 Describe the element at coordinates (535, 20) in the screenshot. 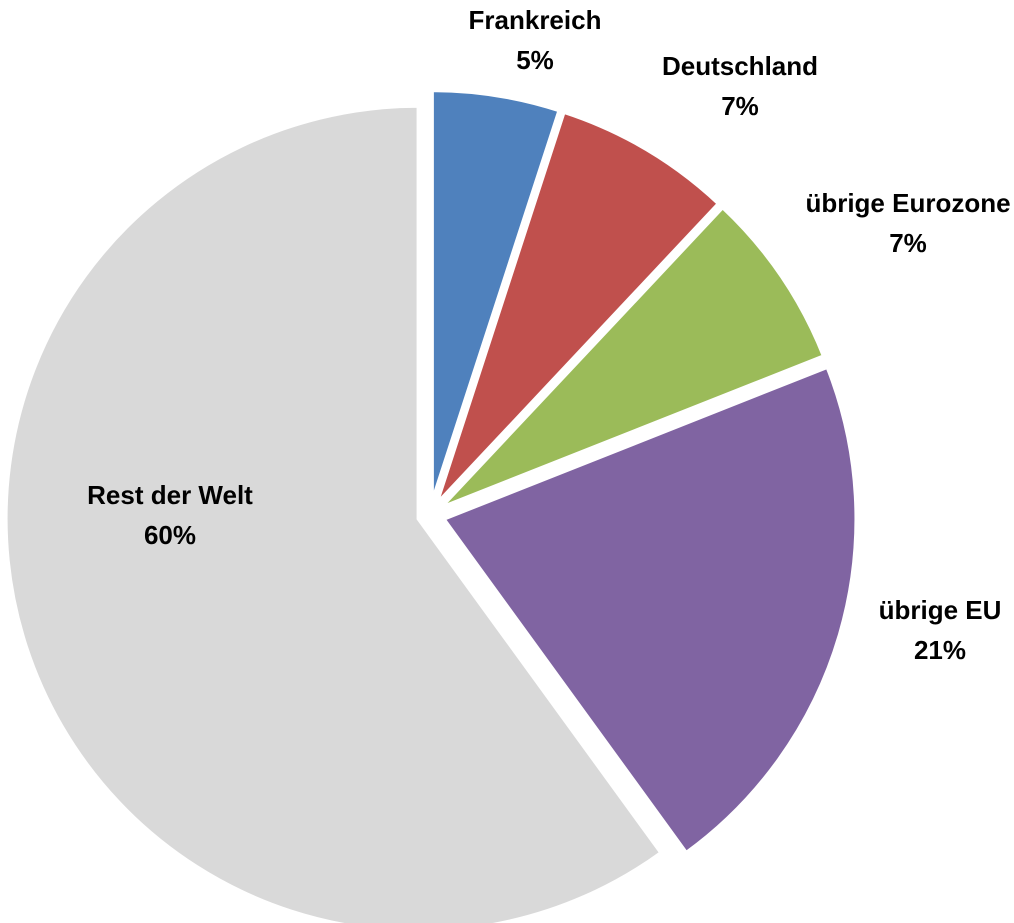

I see `slice-category-label: Frankreich` at that location.